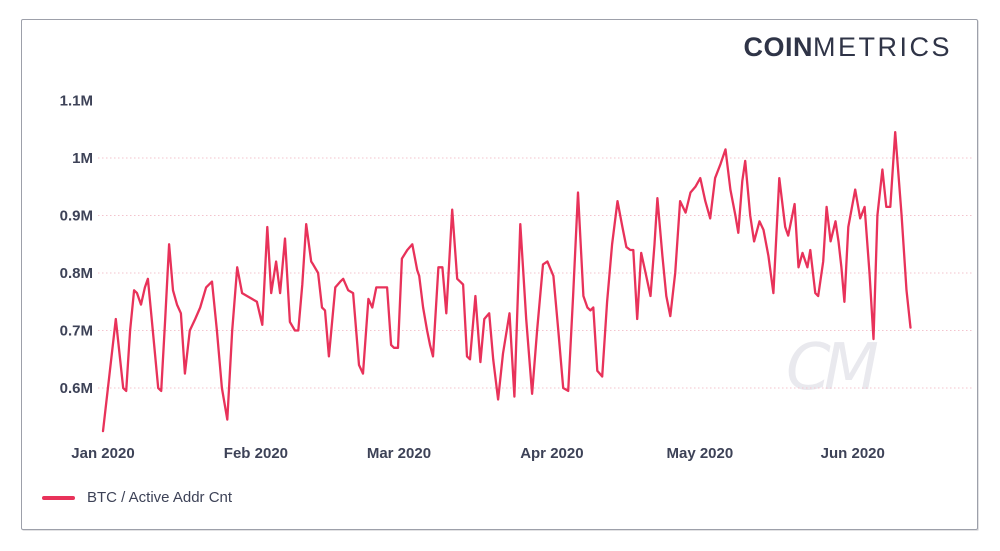  What do you see at coordinates (399, 453) in the screenshot?
I see `x-tick-label: Mar 2020` at bounding box center [399, 453].